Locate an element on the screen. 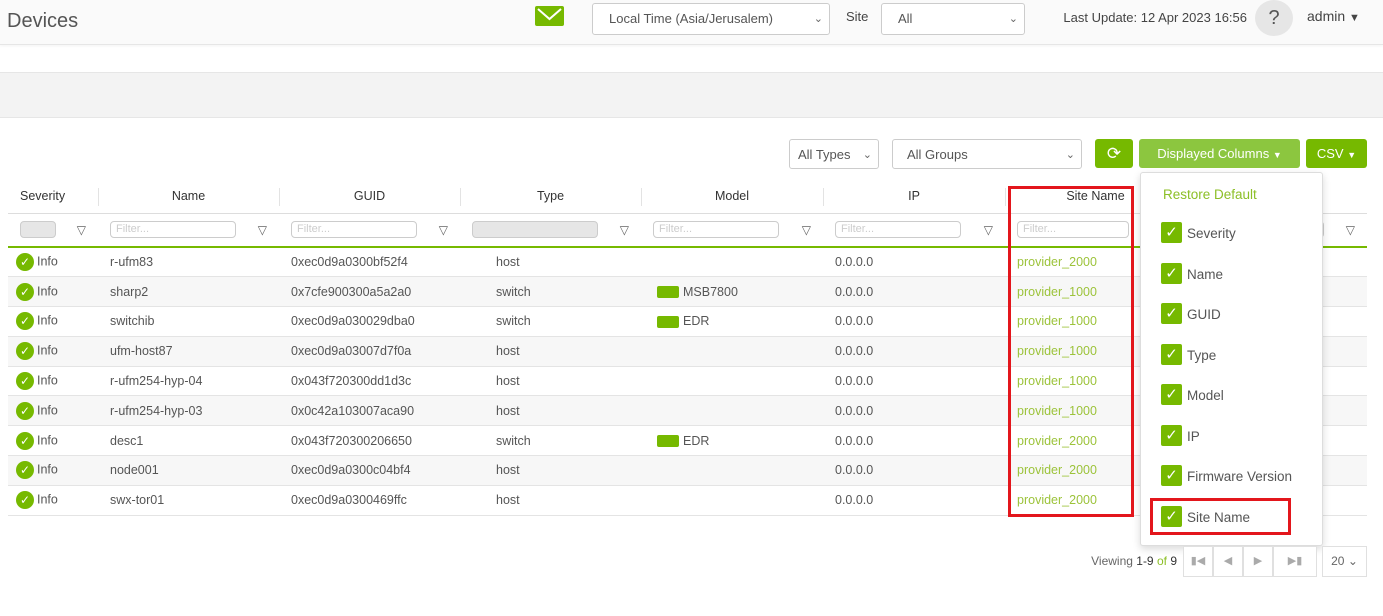  refresh-icon: ⟳ is located at coordinates (1114, 153).